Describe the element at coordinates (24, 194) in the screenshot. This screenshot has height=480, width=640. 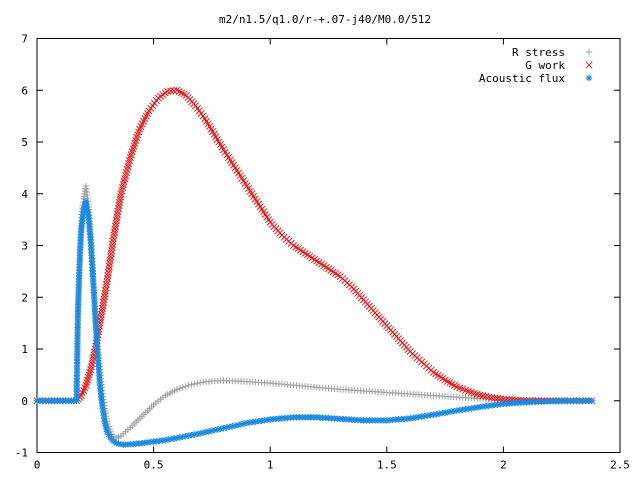
I see `y-tick-label: 4` at that location.